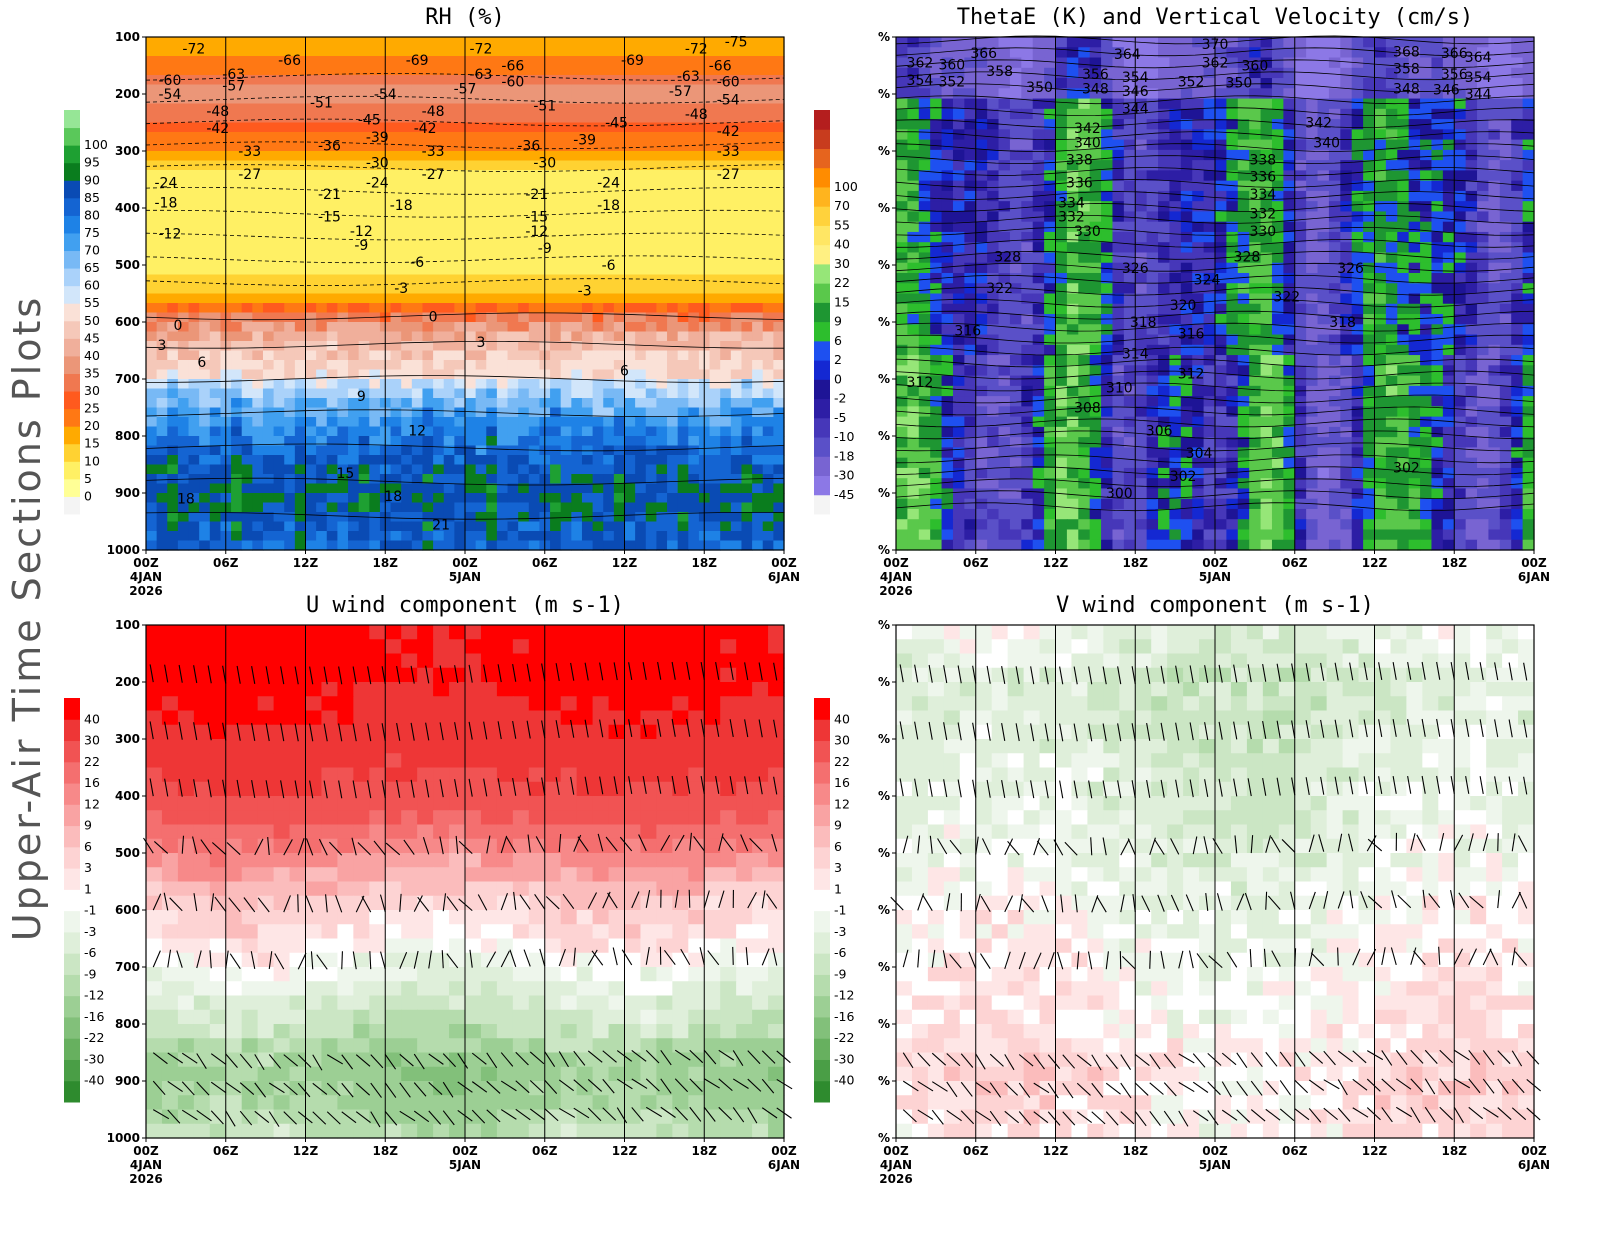  I want to click on colorbar-label: 0, so click(88, 495).